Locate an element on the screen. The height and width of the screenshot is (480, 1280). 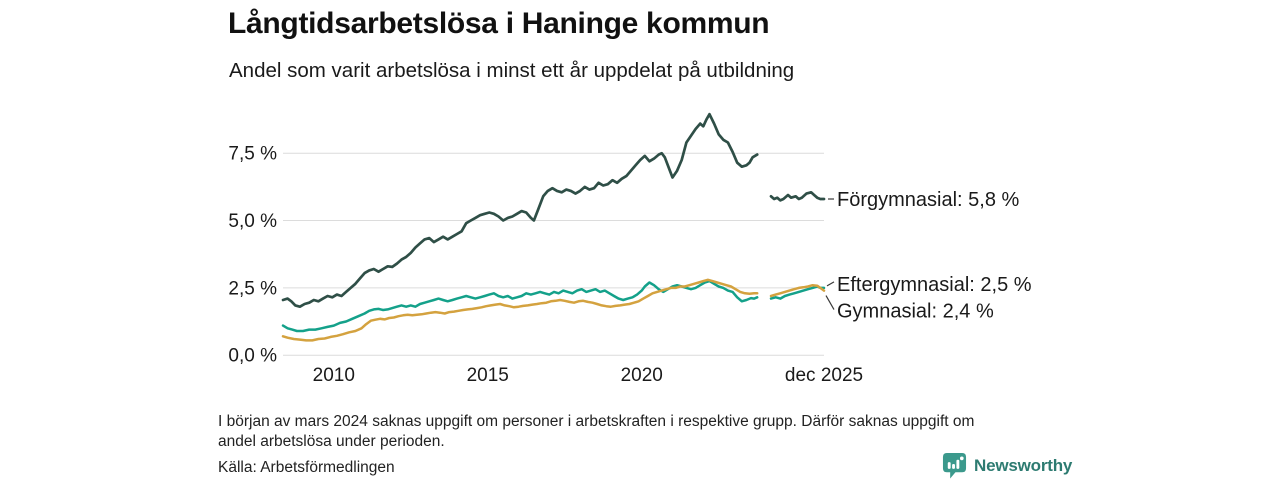
line-forgymnasial is located at coordinates (797, 196).